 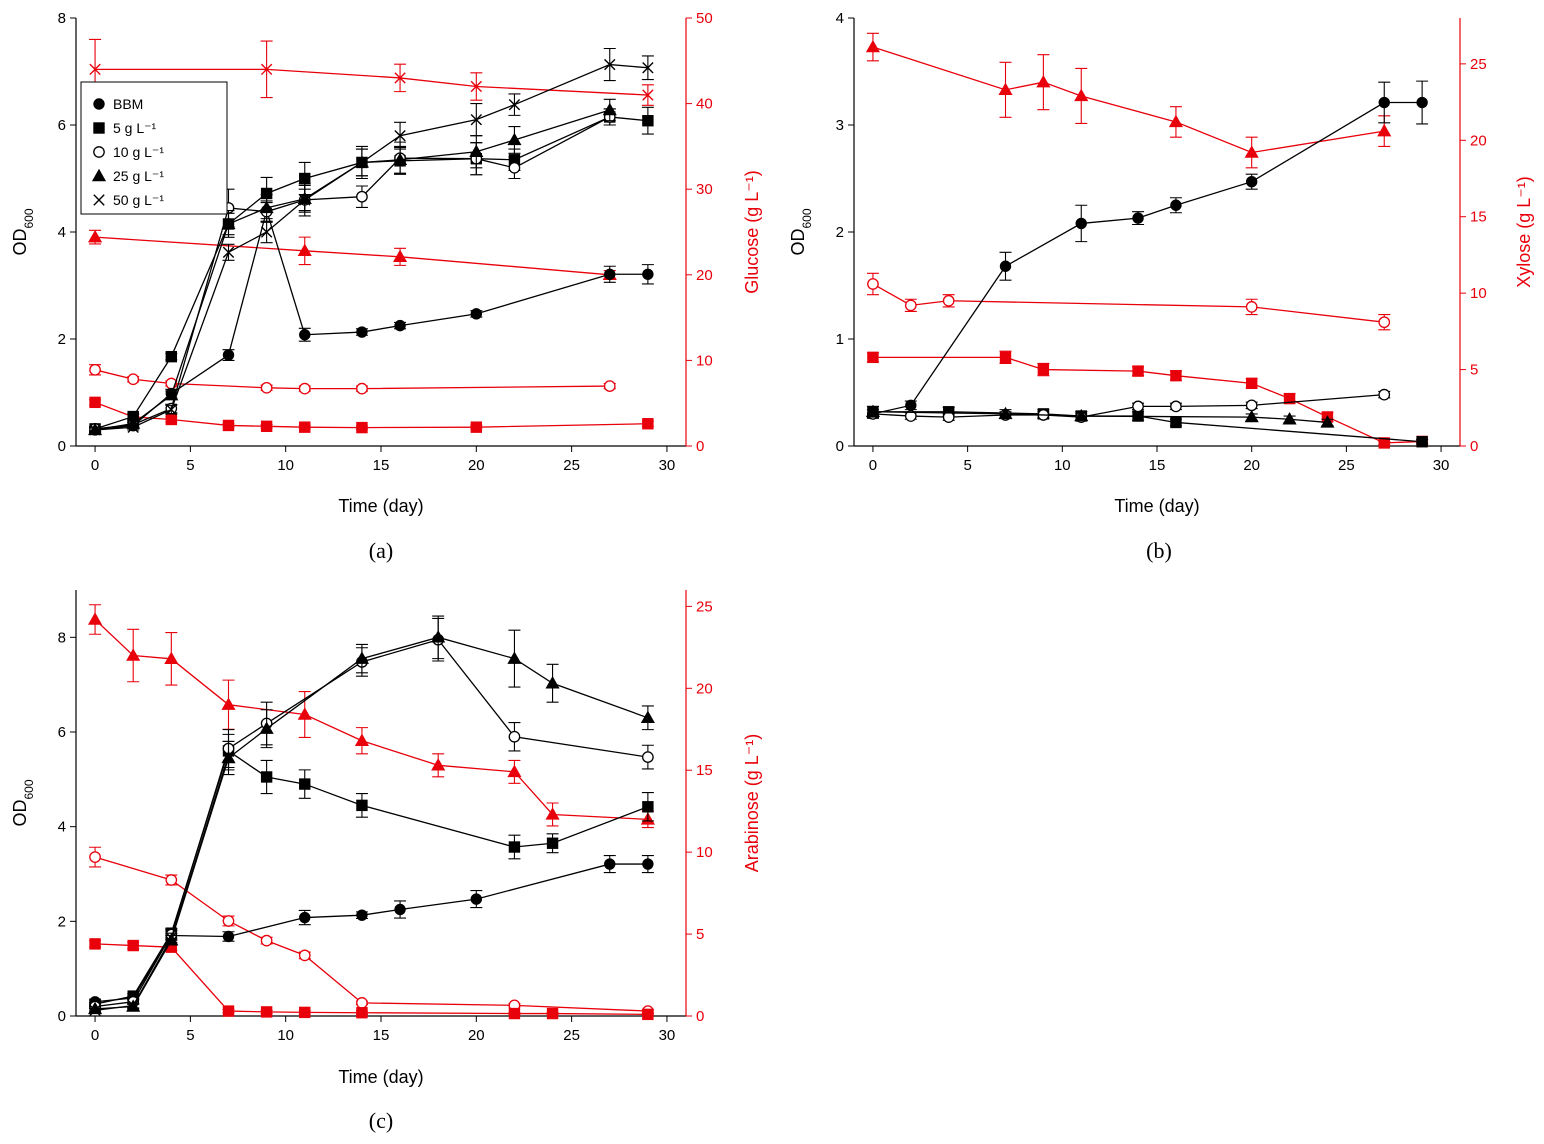 What do you see at coordinates (1524, 232) in the screenshot?
I see `y2-axis-title: Xylose (g L⁻¹)` at bounding box center [1524, 232].